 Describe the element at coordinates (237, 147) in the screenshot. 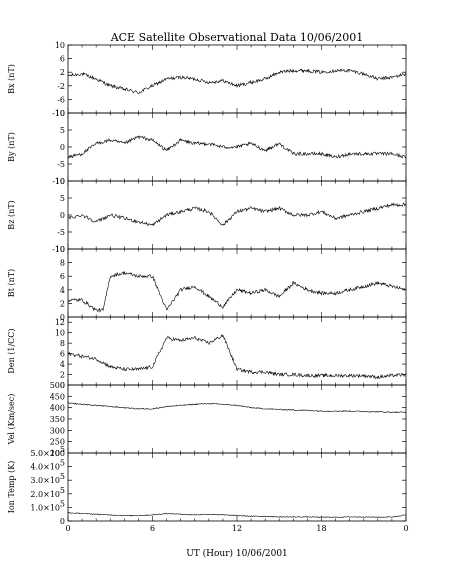

I see `series-line-by` at that location.